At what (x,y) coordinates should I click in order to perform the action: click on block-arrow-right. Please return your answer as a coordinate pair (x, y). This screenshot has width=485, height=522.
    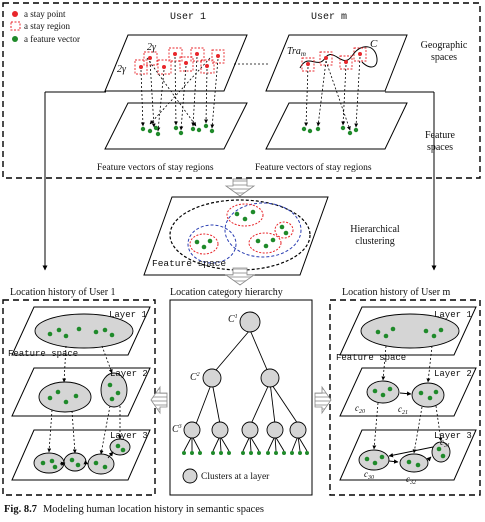
    Looking at the image, I should click on (323, 400).